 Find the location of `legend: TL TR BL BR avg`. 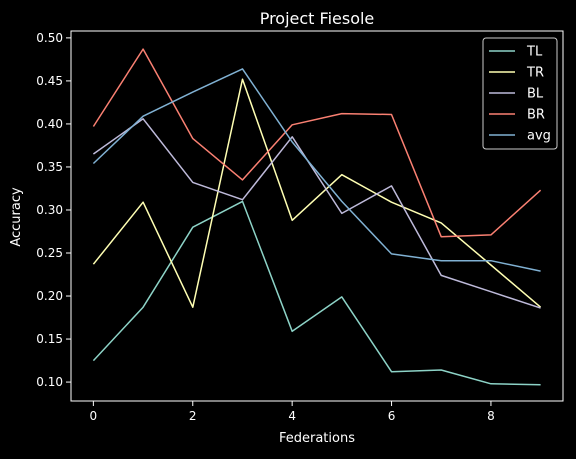

legend: TL TR BL BR avg is located at coordinates (520, 93).